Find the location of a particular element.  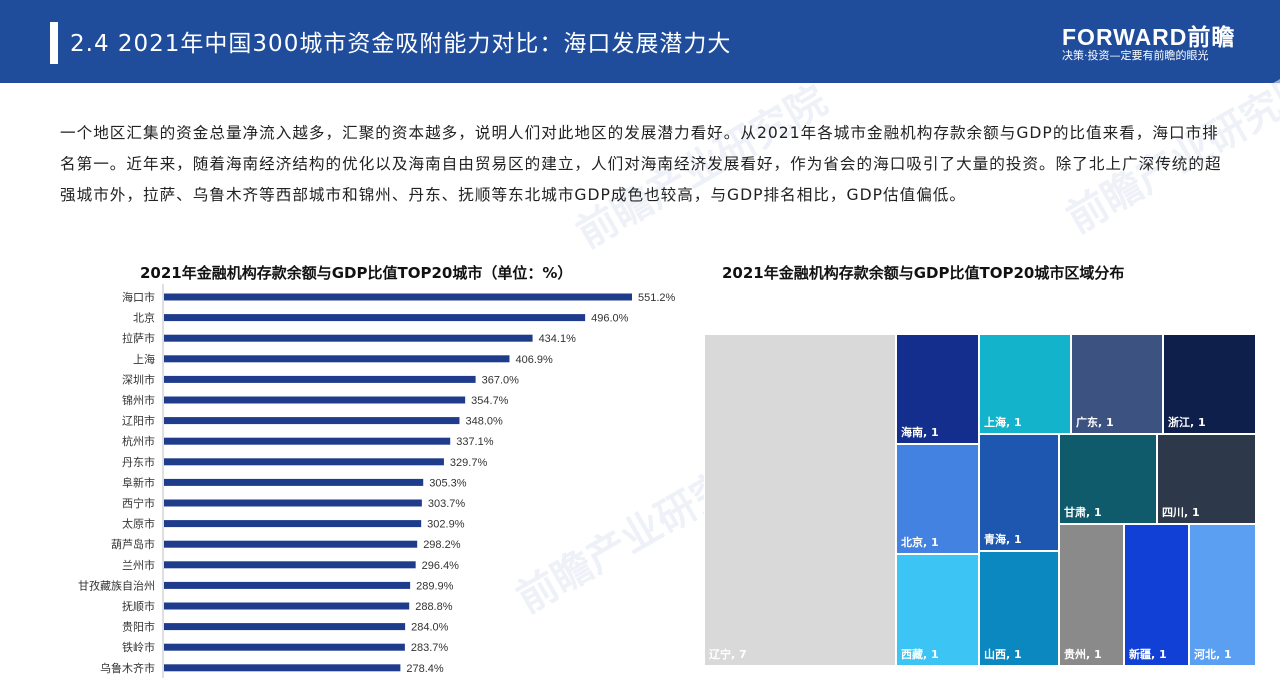

treemap-label: 辽宁, 7 is located at coordinates (728, 654).